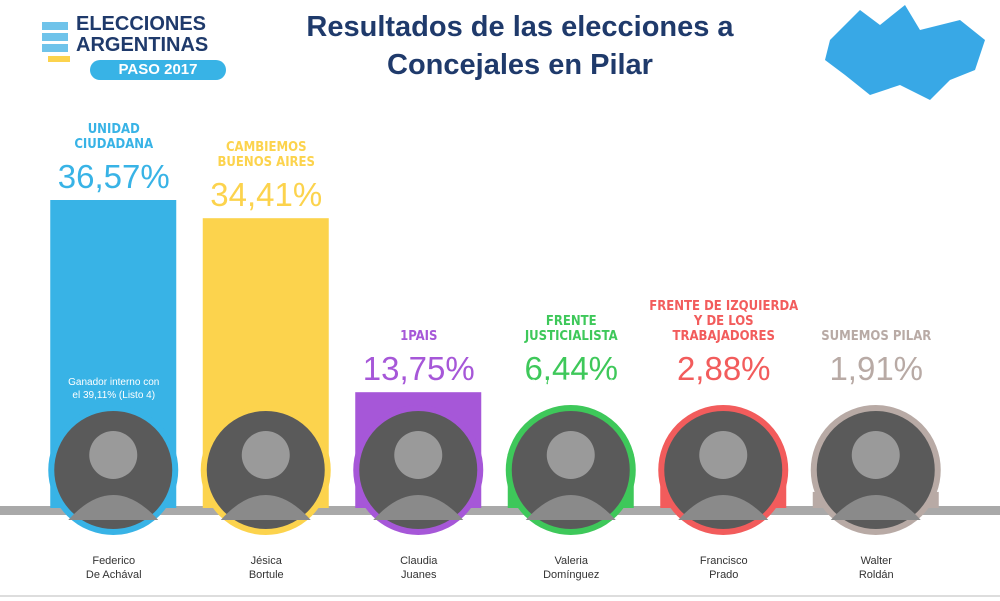 The height and width of the screenshot is (601, 1000). What do you see at coordinates (876, 336) in the screenshot?
I see `party-label: SUMEMOS PILAR` at bounding box center [876, 336].